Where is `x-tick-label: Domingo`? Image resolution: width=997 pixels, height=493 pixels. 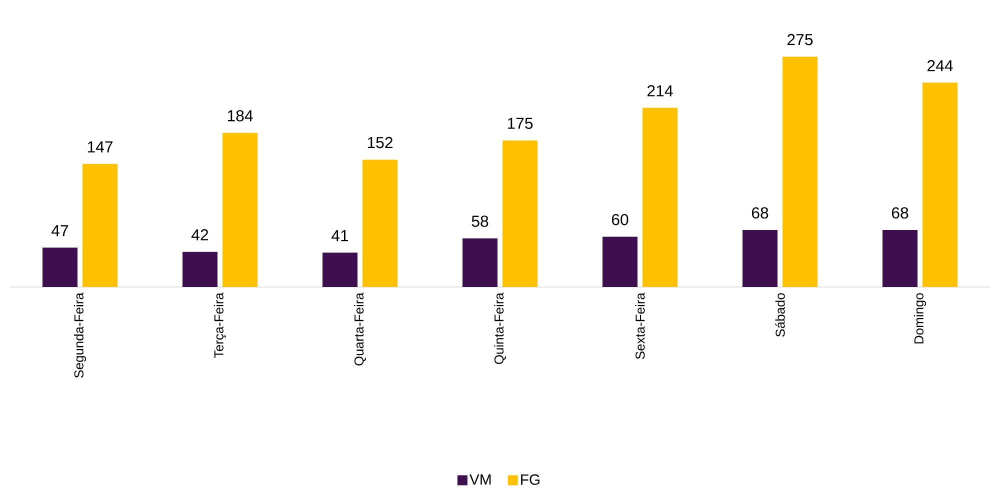 x-tick-label: Domingo is located at coordinates (920, 318).